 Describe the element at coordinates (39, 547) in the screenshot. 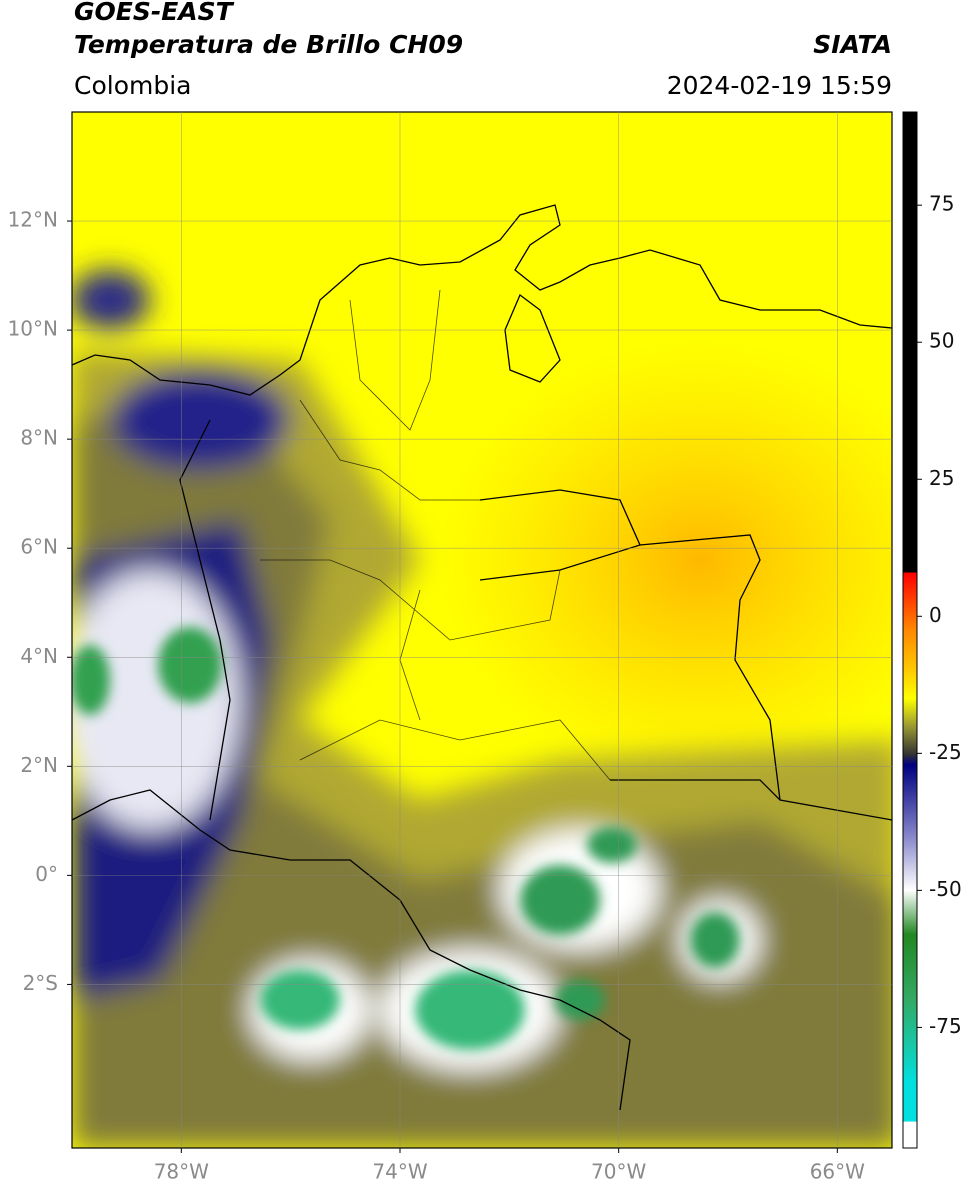

I see `y-tick-label: 6°N` at that location.